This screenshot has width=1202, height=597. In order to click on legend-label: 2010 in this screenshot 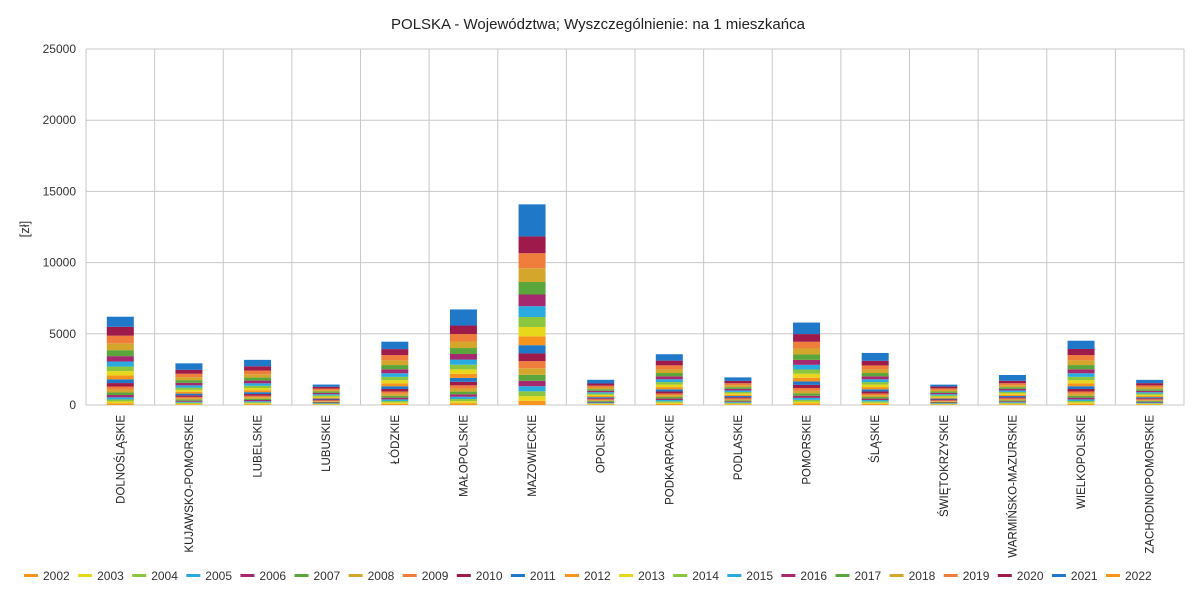, I will do `click(489, 576)`.